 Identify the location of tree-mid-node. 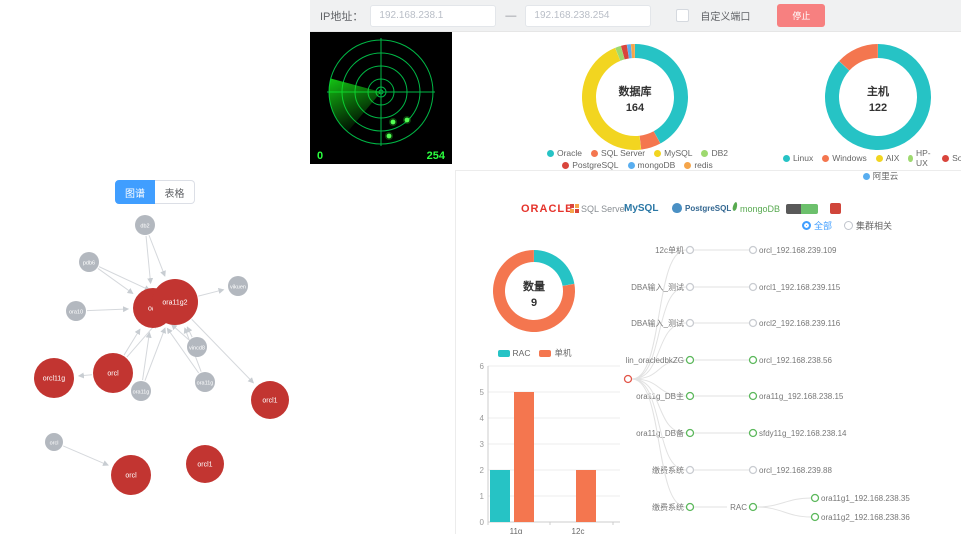
(753, 507).